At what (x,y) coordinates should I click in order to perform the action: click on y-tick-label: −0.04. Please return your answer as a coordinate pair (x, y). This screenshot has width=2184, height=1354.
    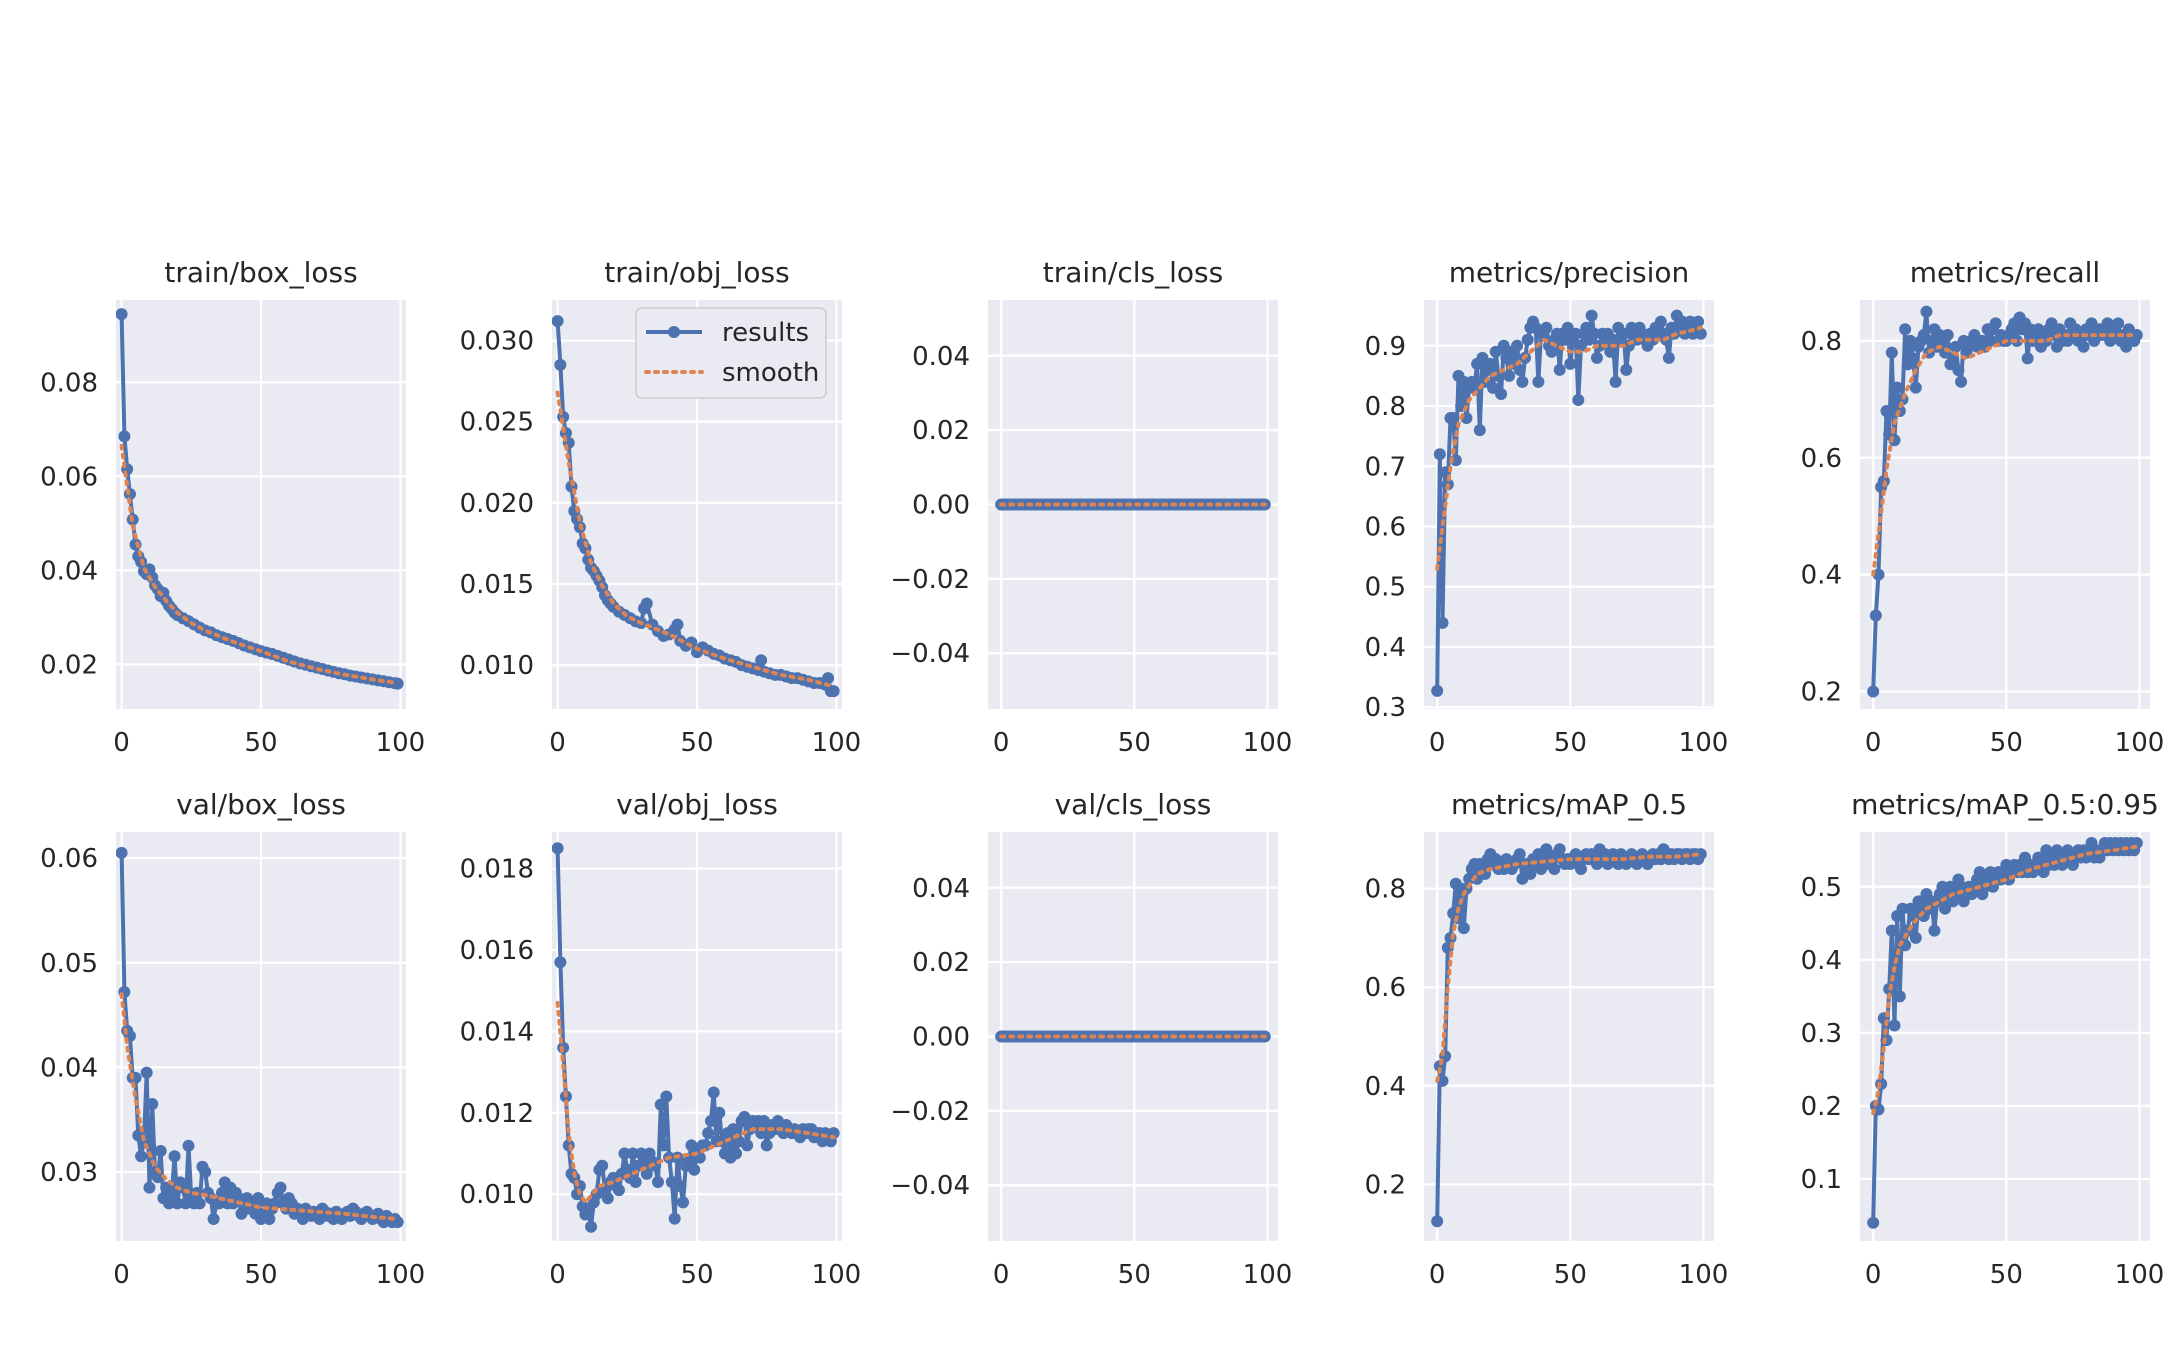
    Looking at the image, I should click on (930, 1186).